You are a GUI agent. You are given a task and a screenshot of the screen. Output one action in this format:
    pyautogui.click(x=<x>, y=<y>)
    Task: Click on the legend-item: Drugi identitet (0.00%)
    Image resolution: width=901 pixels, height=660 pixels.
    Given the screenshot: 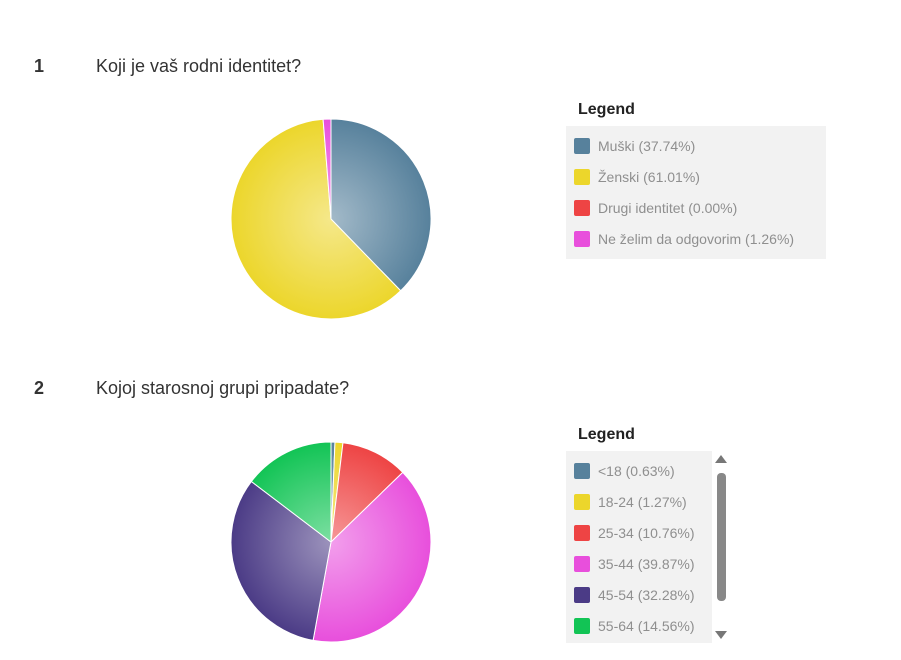 What is the action you would take?
    pyautogui.click(x=655, y=208)
    